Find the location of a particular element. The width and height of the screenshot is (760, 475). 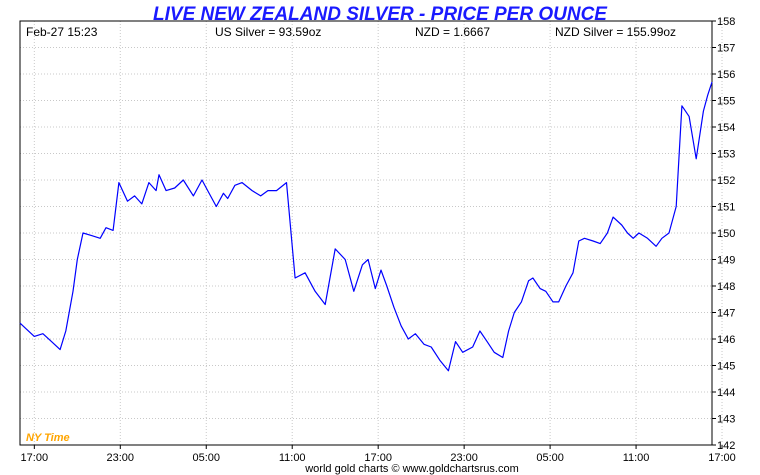

y-tick-label: 154 is located at coordinates (726, 128).